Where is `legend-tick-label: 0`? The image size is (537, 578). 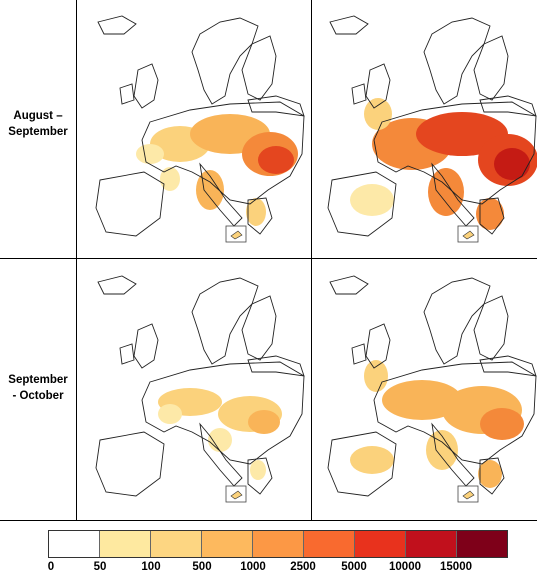
legend-tick-label: 0 is located at coordinates (51, 567).